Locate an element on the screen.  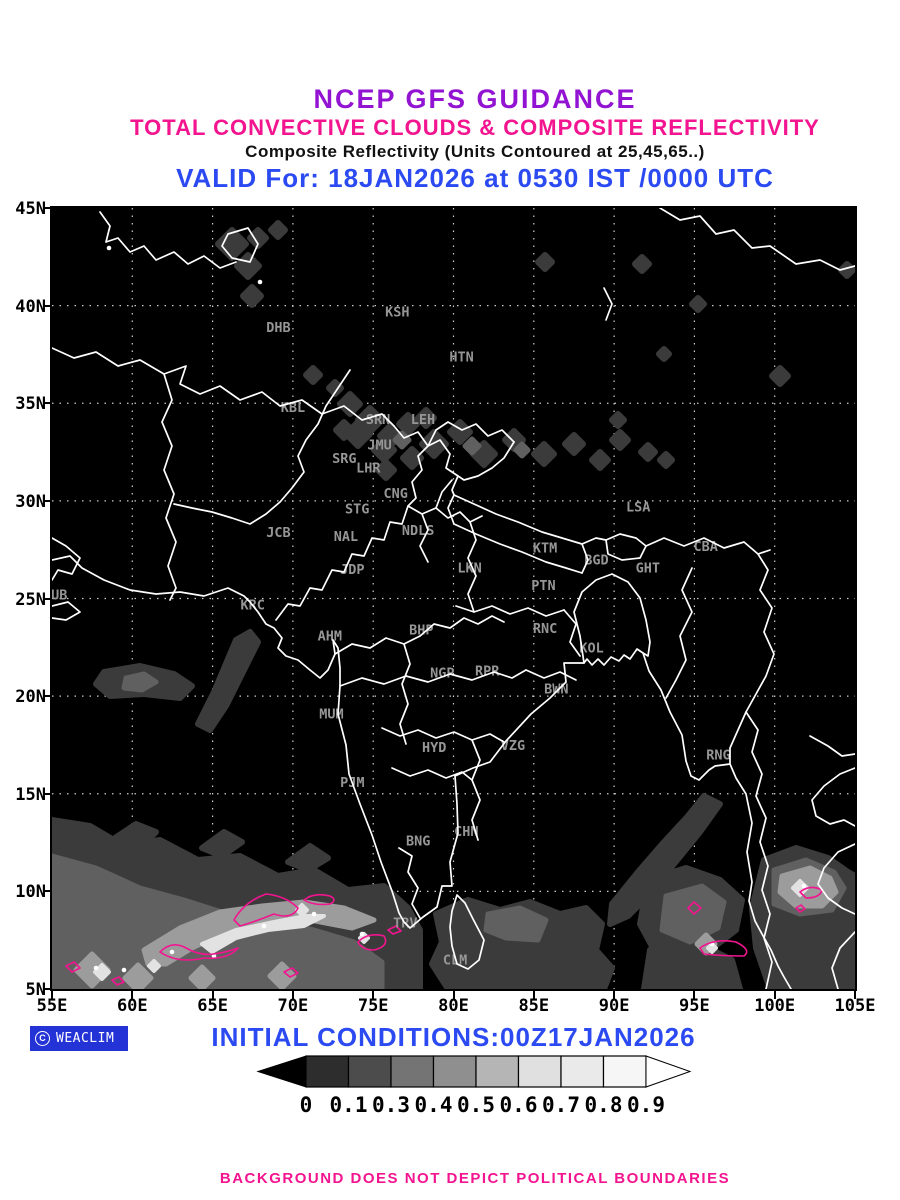
colorbar-tick-label: 0 is located at coordinates (306, 1105).